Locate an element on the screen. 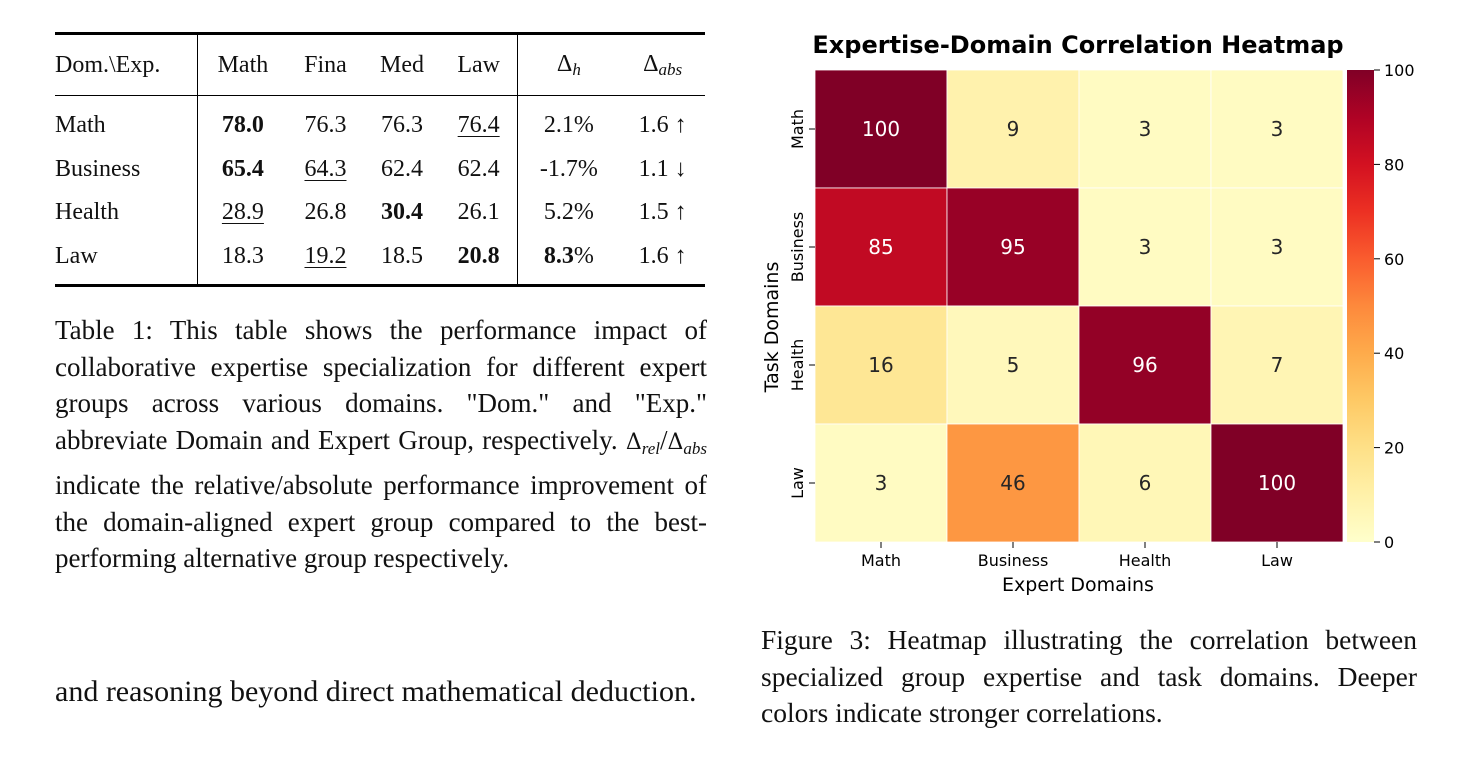 This screenshot has width=1471, height=760. header-law: Law is located at coordinates (479, 64).